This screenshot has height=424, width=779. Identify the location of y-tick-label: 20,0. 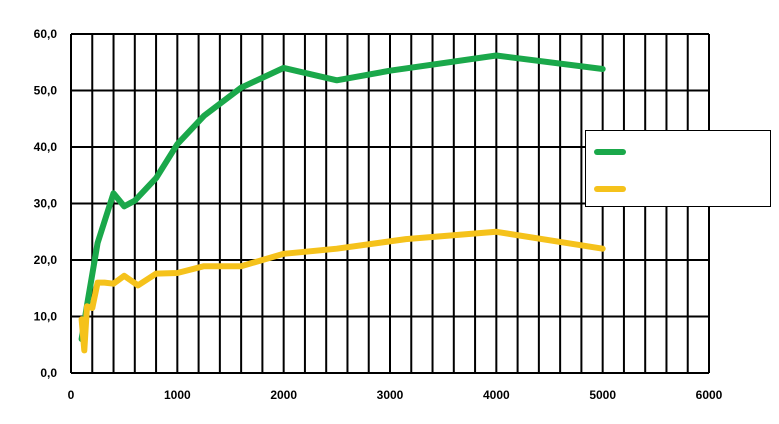
(46, 260).